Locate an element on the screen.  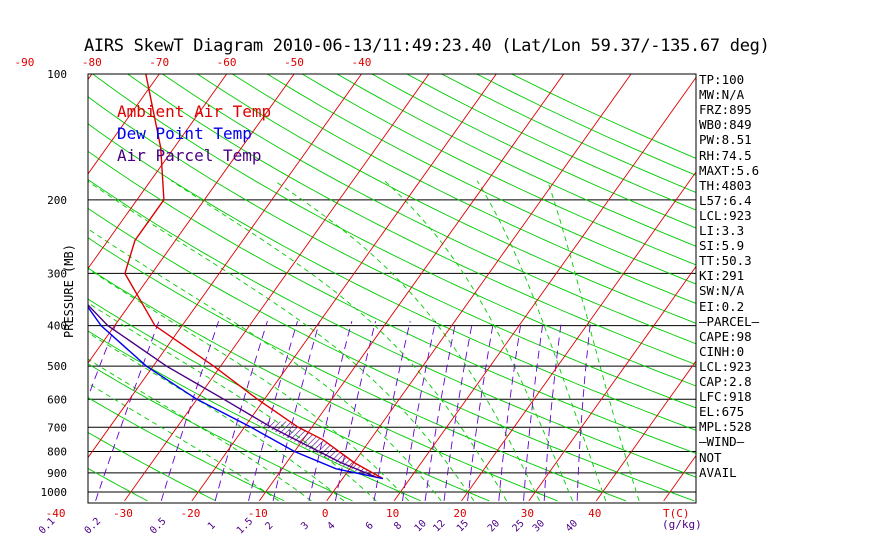
index-value: TH:4803 is located at coordinates (725, 185).